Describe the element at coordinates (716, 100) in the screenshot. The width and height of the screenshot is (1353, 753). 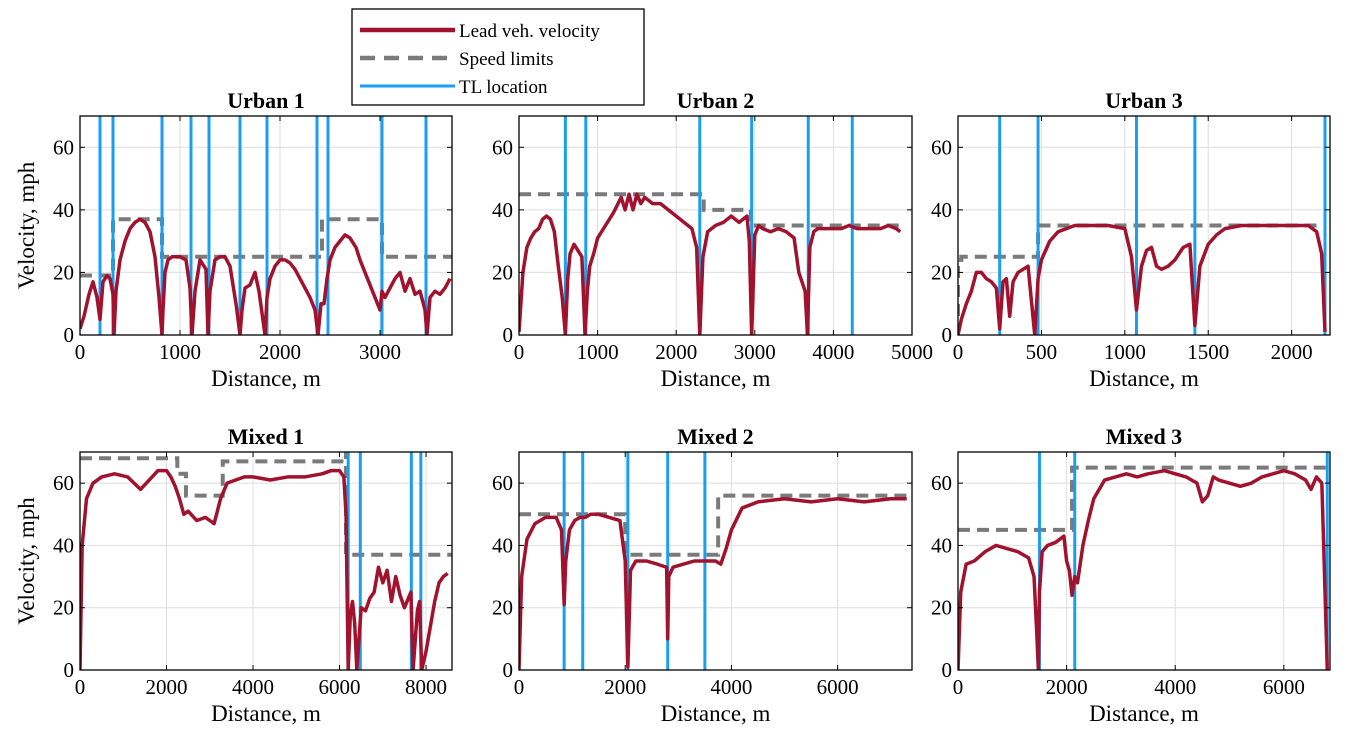
I see `chart-title: Urban 2` at that location.